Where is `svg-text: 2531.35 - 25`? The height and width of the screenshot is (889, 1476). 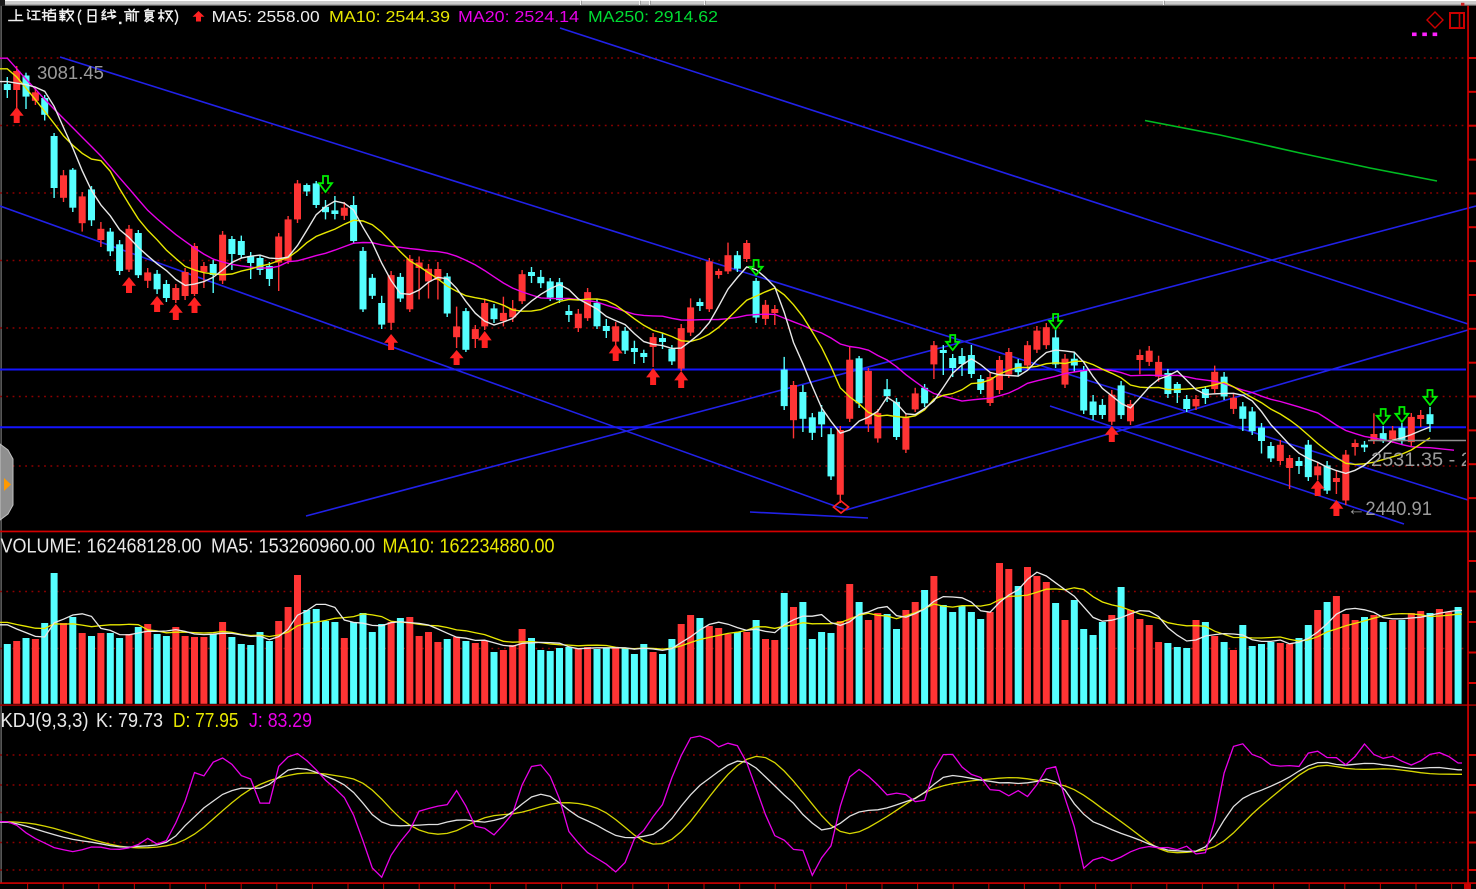
svg-text: 2531.35 - 25 is located at coordinates (1423, 460).